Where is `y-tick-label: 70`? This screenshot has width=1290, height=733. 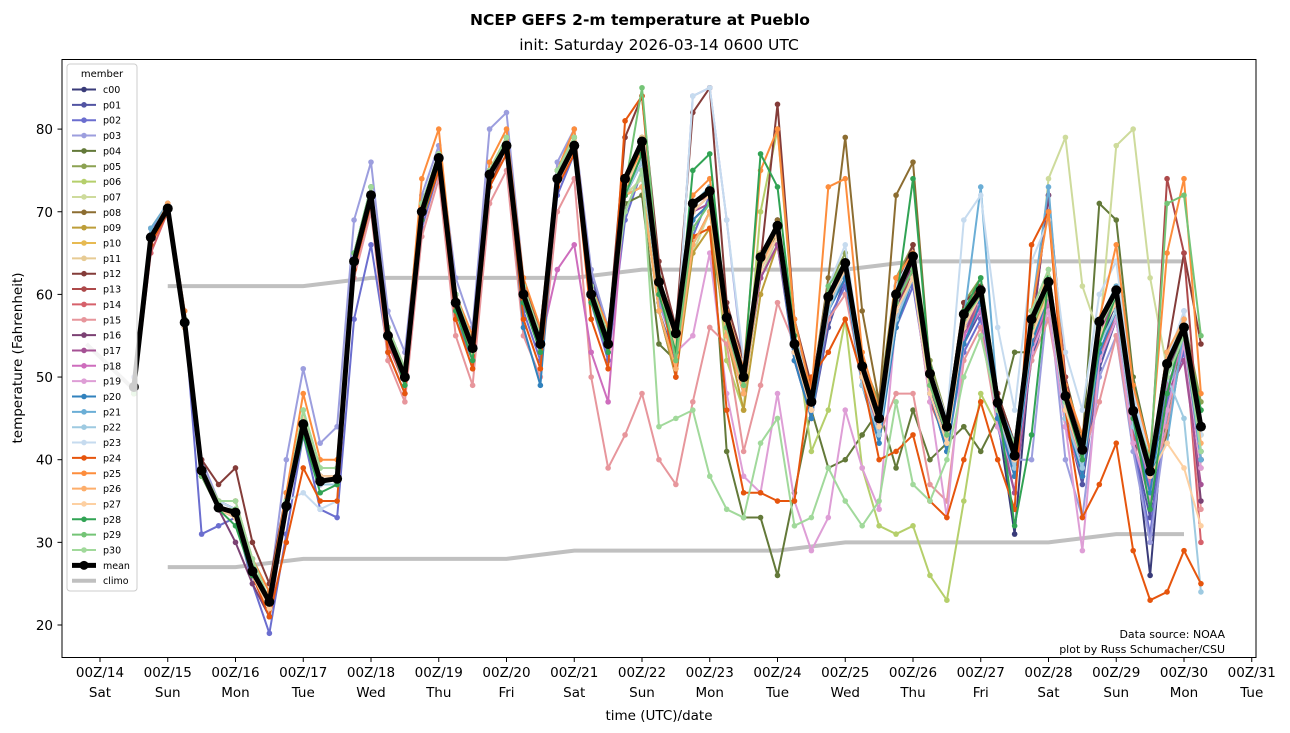
y-tick-label: 70 is located at coordinates (44, 213).